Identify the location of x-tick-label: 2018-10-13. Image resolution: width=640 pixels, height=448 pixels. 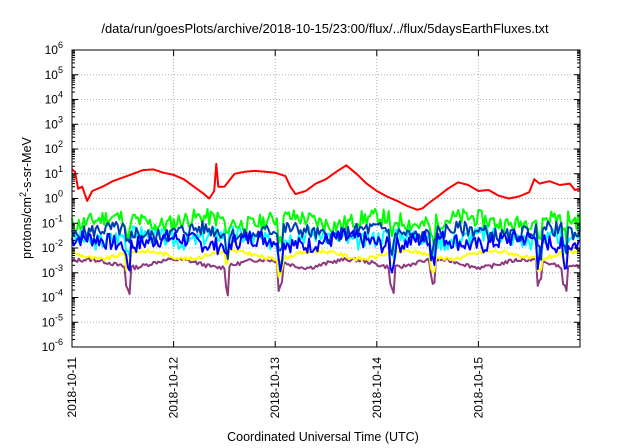
(275, 388).